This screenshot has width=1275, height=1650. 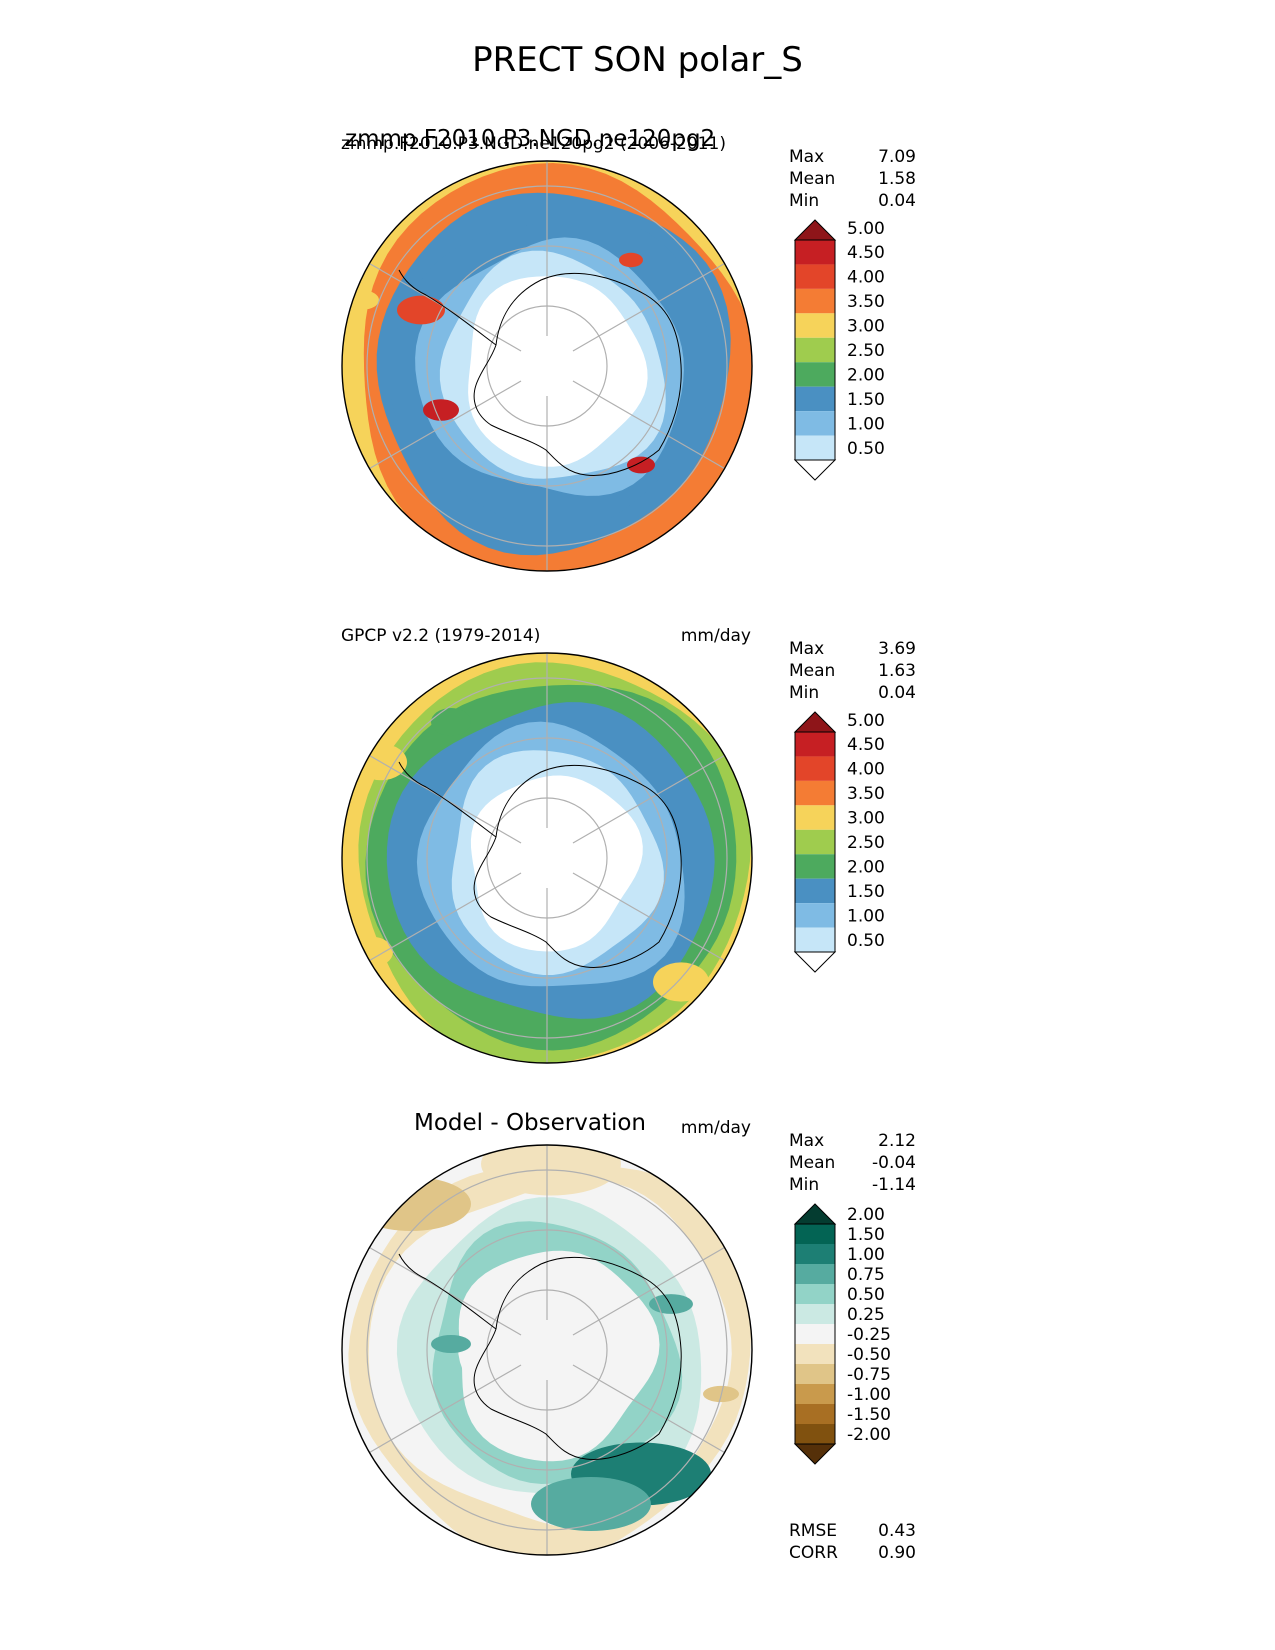 What do you see at coordinates (869, 1355) in the screenshot?
I see `colorbar-tick-label: -0.50` at bounding box center [869, 1355].